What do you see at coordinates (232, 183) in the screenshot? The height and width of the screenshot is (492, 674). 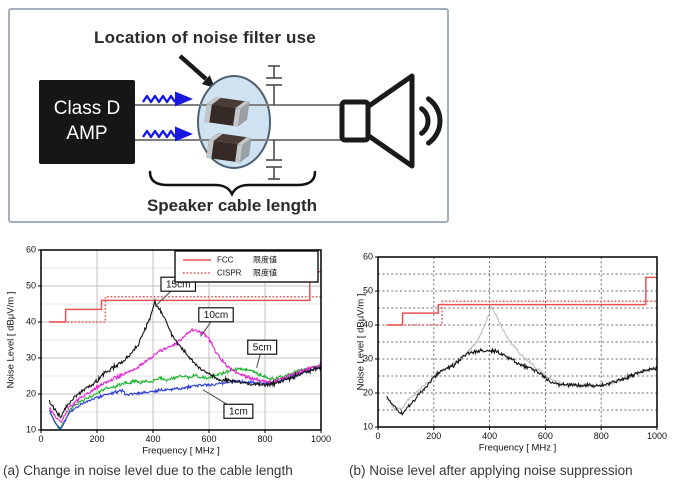 I see `underbrace-icon` at bounding box center [232, 183].